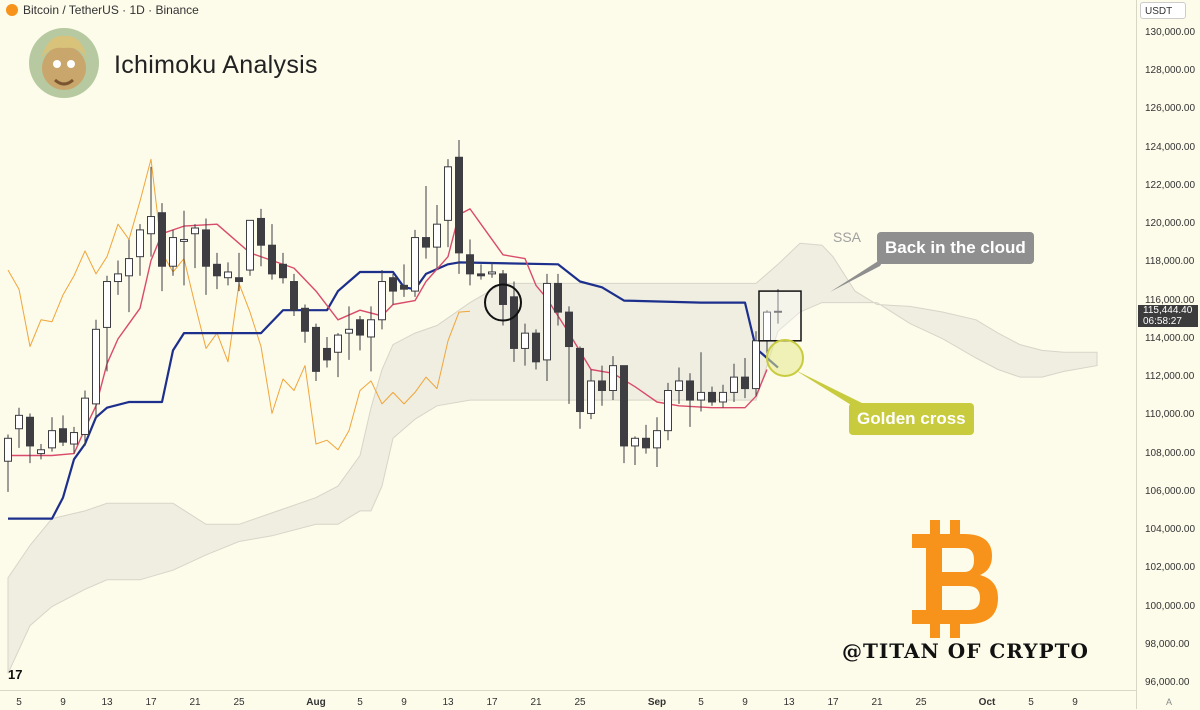  Describe the element at coordinates (1170, 109) in the screenshot. I see `price-tick-label: 126,000.00` at that location.